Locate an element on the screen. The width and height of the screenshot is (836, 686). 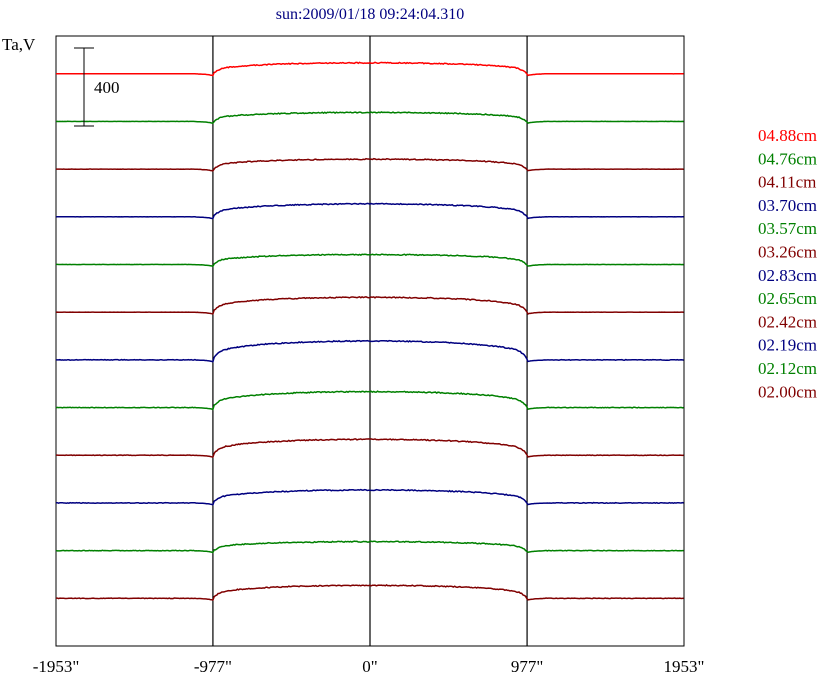
legend-item-02-83cm: 02.83cm is located at coordinates (787, 275).